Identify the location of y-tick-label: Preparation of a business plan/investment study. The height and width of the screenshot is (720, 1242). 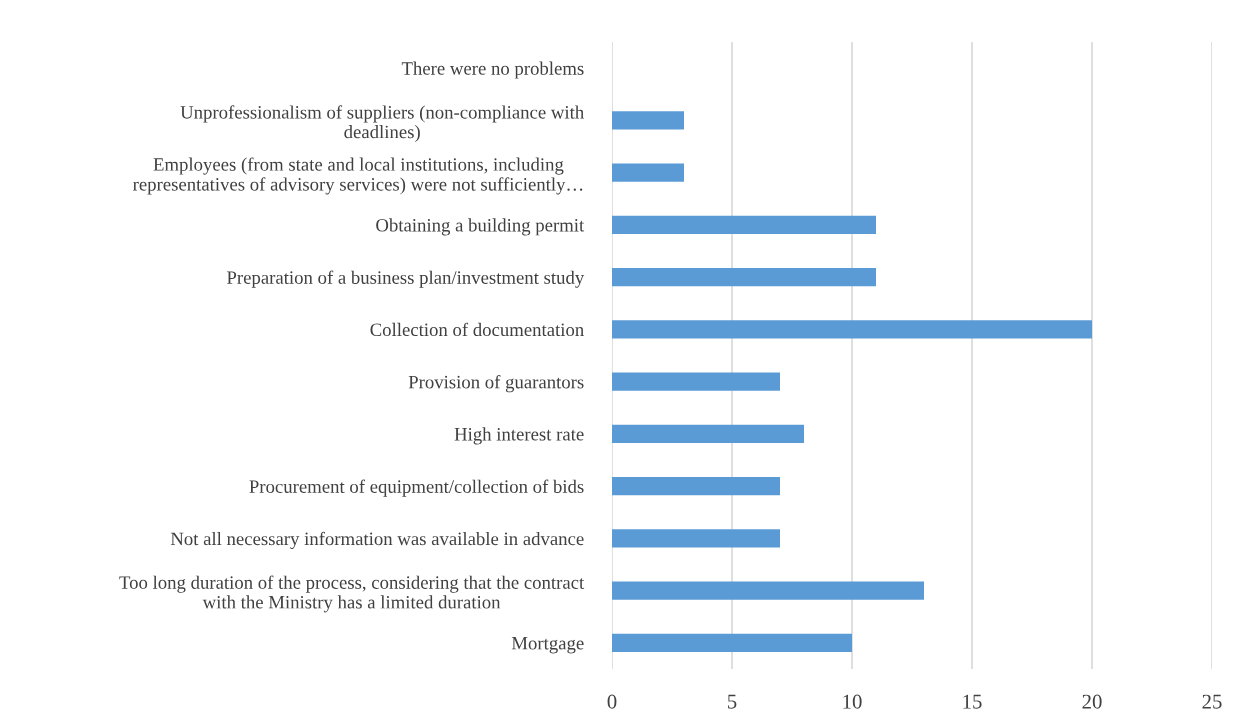
(406, 279).